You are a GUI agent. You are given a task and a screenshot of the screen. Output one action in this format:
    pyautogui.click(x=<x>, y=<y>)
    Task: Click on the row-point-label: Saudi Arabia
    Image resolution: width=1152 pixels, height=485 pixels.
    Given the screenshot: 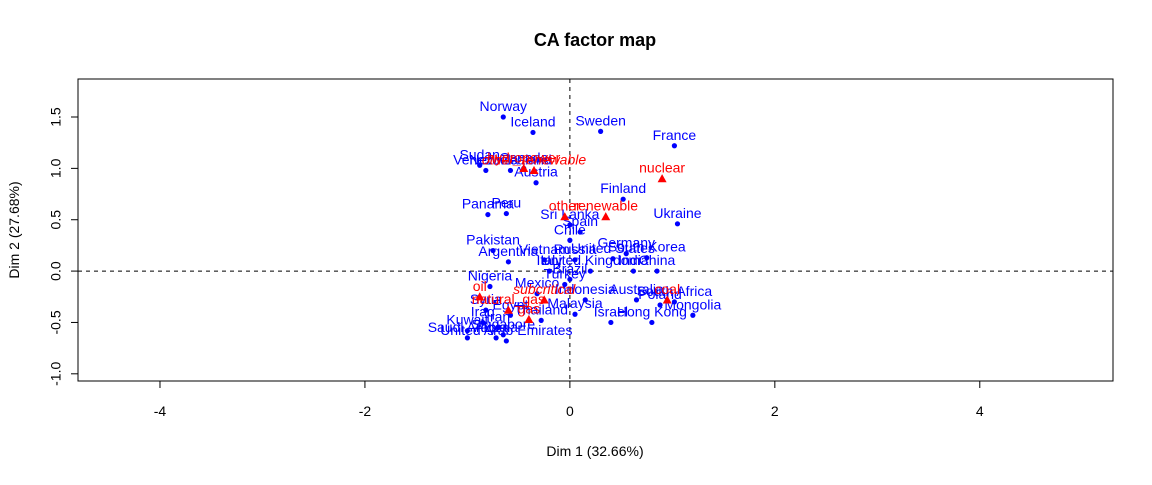 What is the action you would take?
    pyautogui.click(x=468, y=327)
    